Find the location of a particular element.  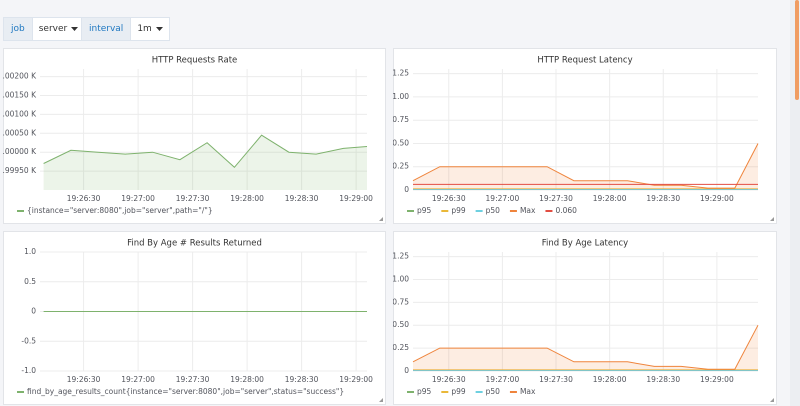

y-tick-label: 3.00050 K is located at coordinates (20, 132).